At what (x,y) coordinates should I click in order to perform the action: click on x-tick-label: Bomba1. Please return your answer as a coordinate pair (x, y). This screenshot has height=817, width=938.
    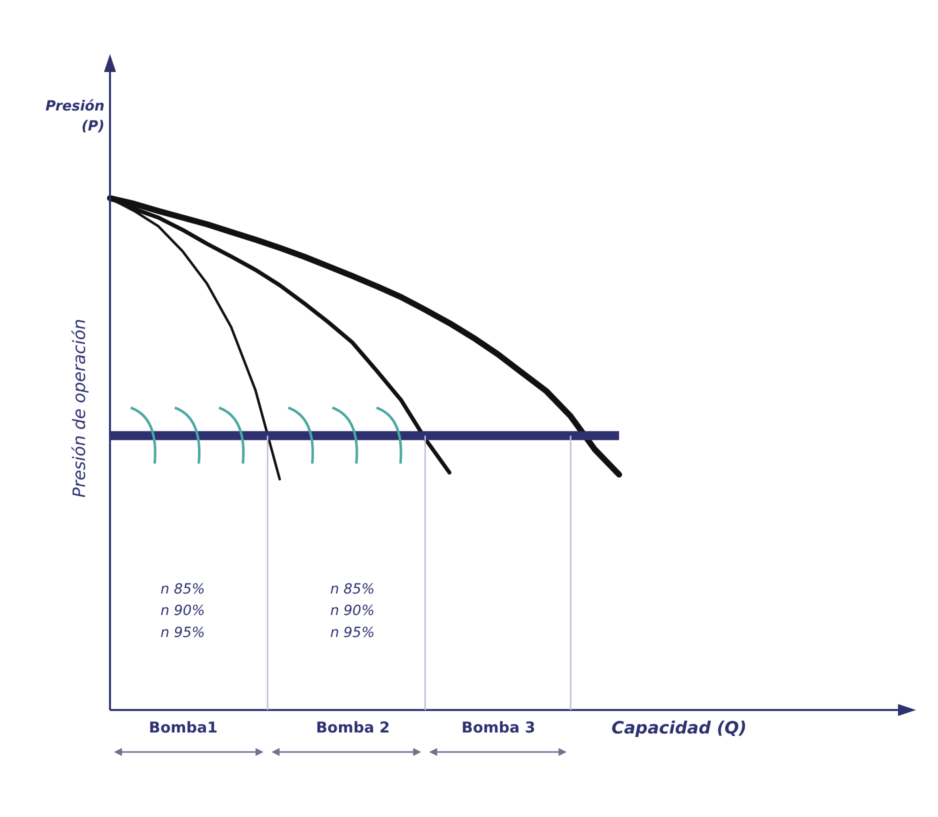
    Looking at the image, I should click on (183, 727).